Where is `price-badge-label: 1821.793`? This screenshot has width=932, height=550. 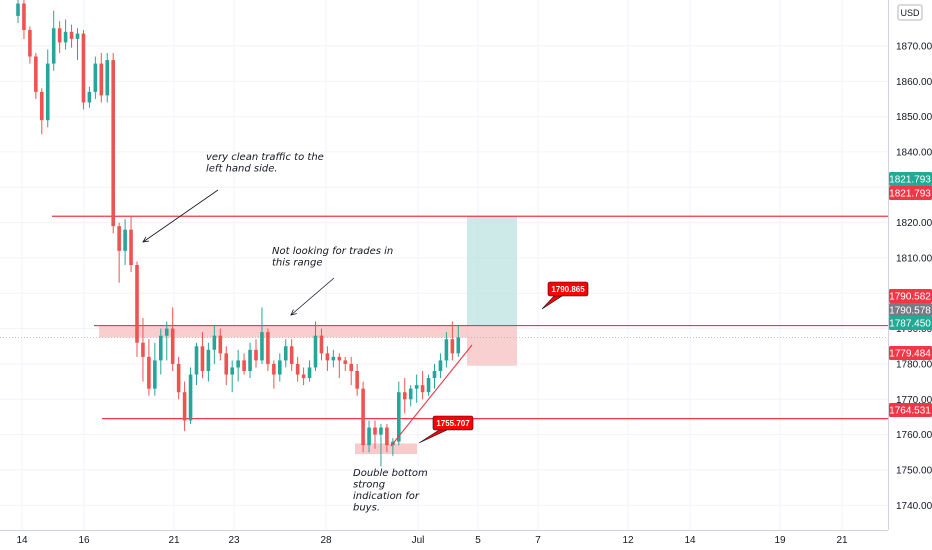
price-badge-label: 1821.793 is located at coordinates (910, 180).